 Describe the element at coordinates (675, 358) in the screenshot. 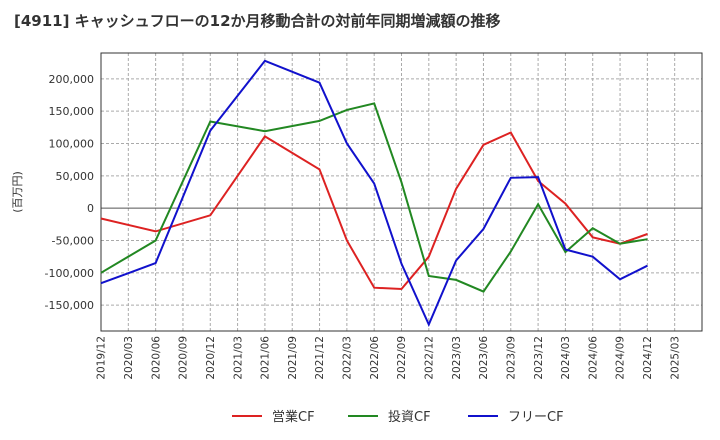

I see `x-tick-label: 2025/03` at that location.